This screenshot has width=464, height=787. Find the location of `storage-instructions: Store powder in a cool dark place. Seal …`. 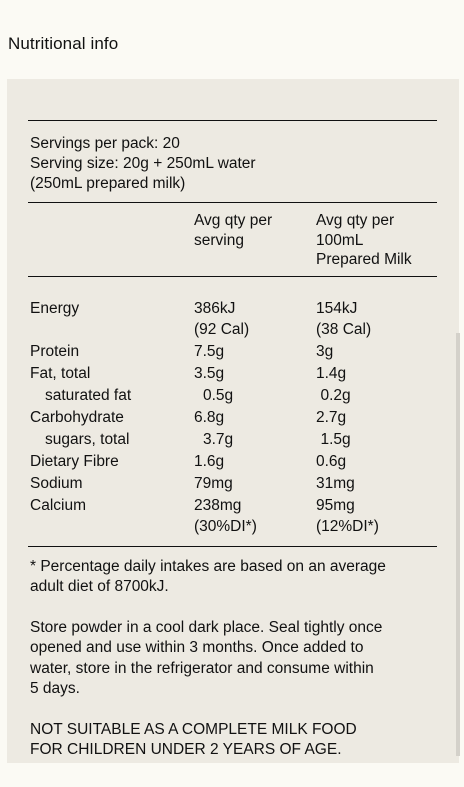

storage-instructions: Store powder in a cool dark place. Seal … is located at coordinates (233, 659).